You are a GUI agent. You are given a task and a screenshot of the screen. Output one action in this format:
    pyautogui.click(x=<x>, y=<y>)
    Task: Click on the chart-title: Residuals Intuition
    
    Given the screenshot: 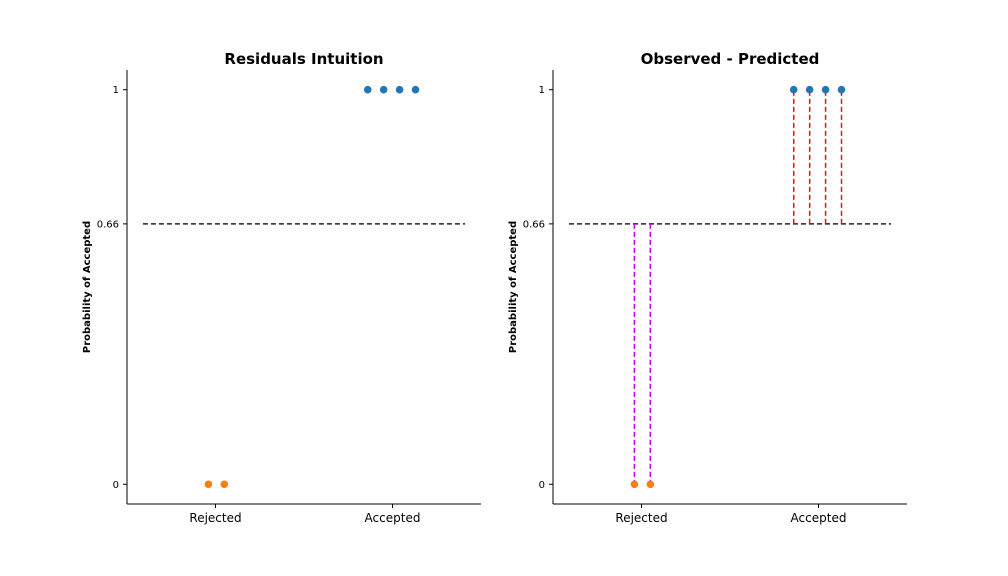 What is the action you would take?
    pyautogui.click(x=303, y=59)
    